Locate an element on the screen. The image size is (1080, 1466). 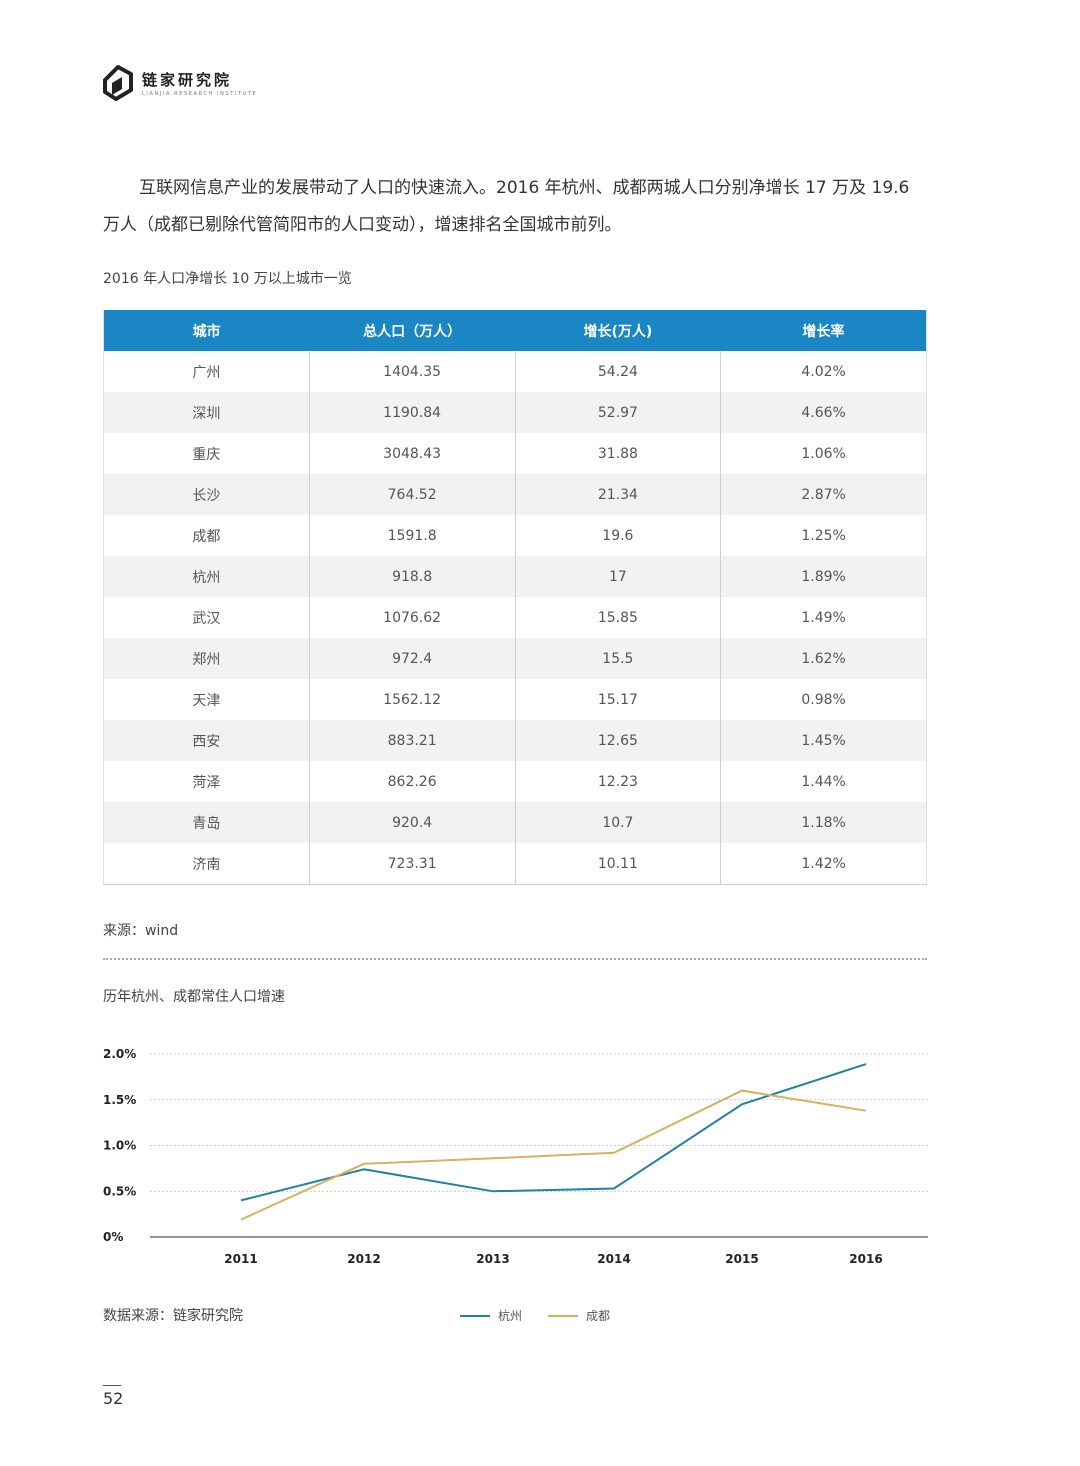
cell-city: 成都 is located at coordinates (206, 535).